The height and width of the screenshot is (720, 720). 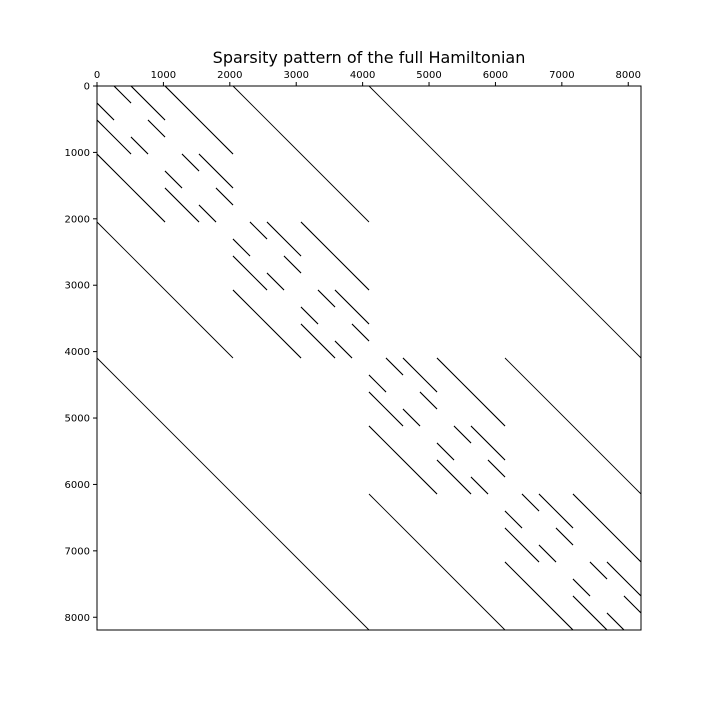 What do you see at coordinates (77, 419) in the screenshot?
I see `y-tick-label: 5000` at bounding box center [77, 419].